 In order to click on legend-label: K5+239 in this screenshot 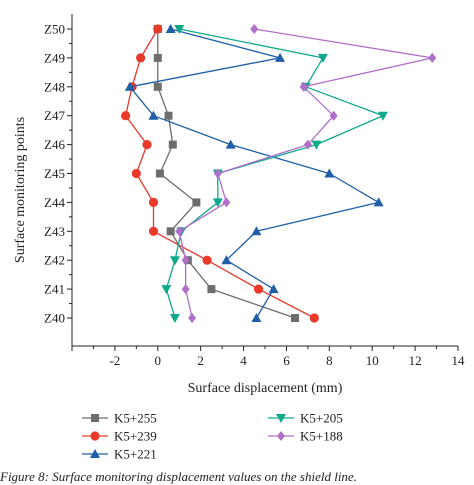, I will do `click(135, 436)`.